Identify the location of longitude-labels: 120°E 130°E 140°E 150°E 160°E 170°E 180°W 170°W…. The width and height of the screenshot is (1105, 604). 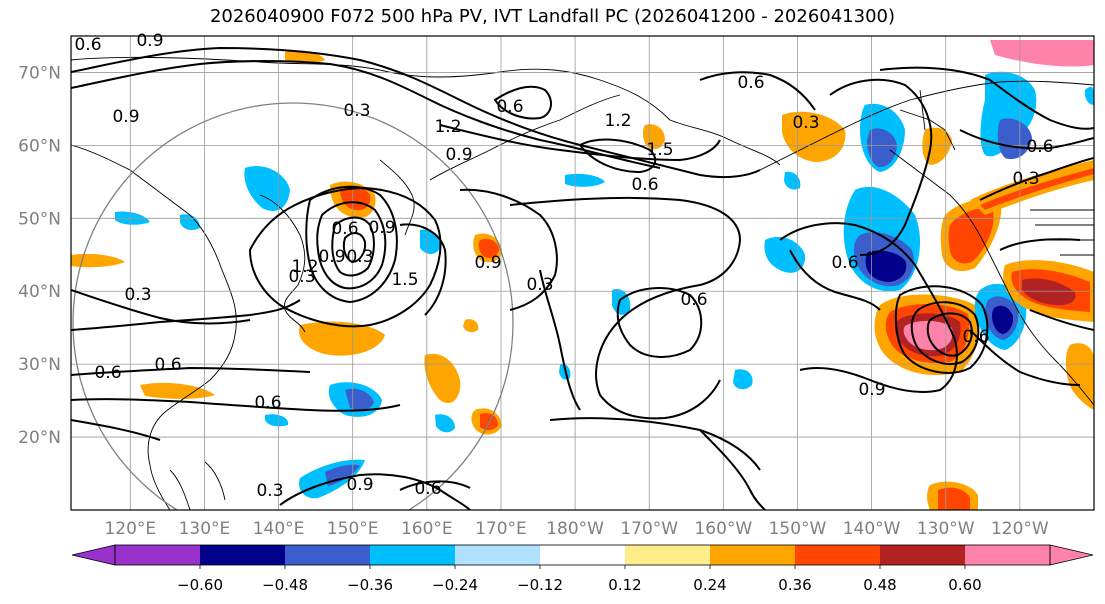
(576, 529).